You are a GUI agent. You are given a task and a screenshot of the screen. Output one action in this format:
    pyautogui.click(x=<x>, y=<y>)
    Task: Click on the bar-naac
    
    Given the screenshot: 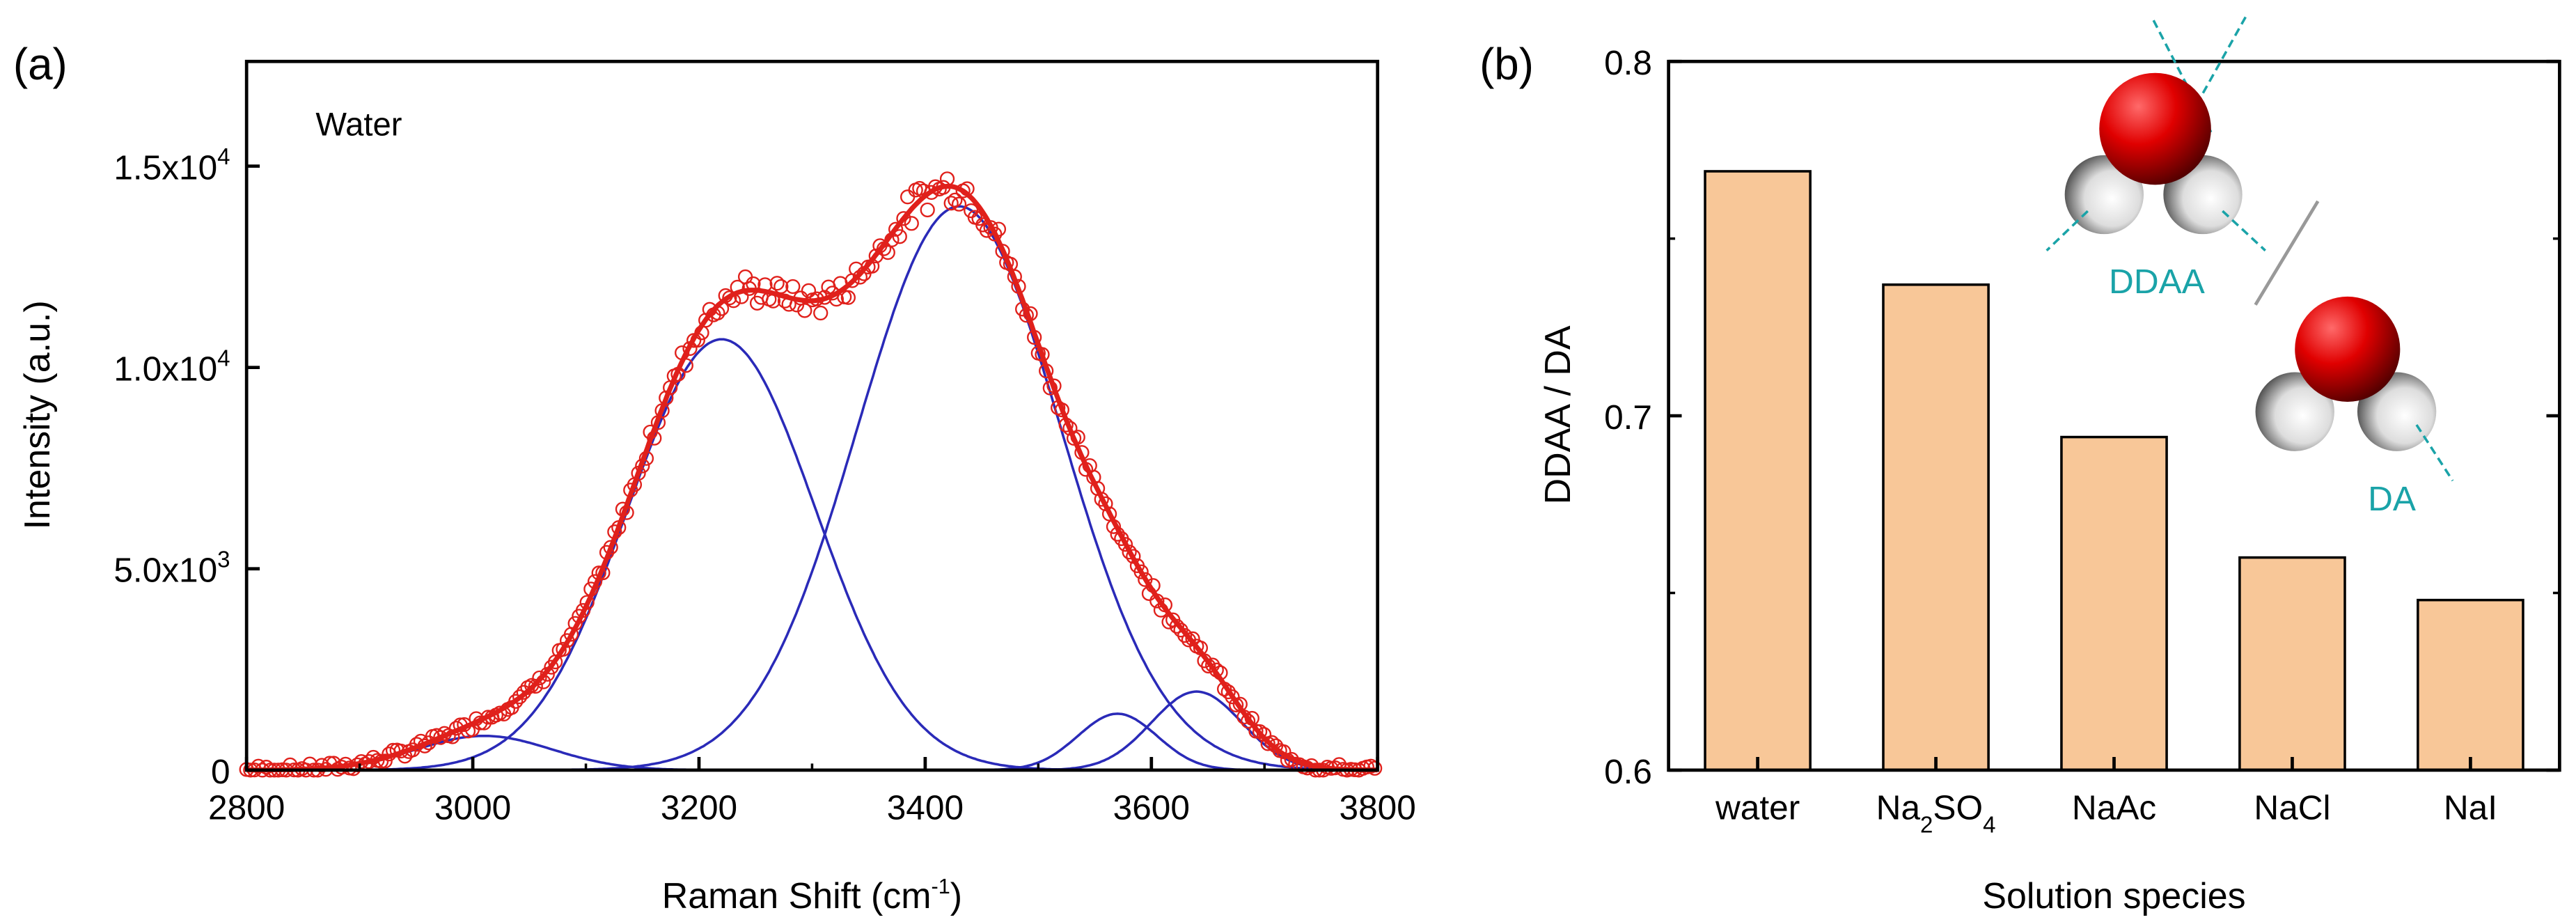 What is the action you would take?
    pyautogui.click(x=2114, y=603)
    